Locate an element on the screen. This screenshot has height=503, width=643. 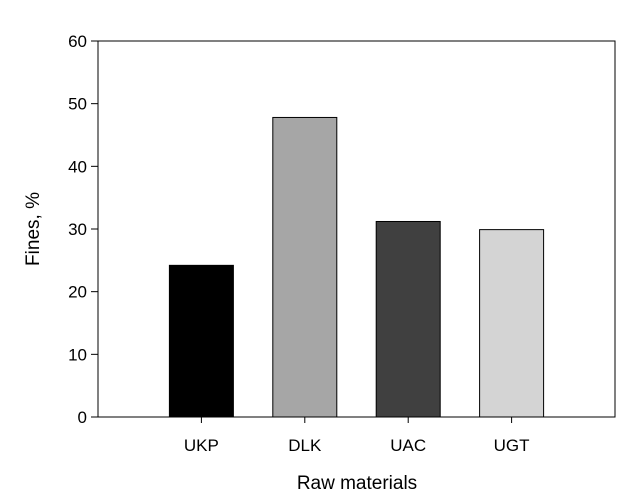
x-tick-label: UKP is located at coordinates (201, 445).